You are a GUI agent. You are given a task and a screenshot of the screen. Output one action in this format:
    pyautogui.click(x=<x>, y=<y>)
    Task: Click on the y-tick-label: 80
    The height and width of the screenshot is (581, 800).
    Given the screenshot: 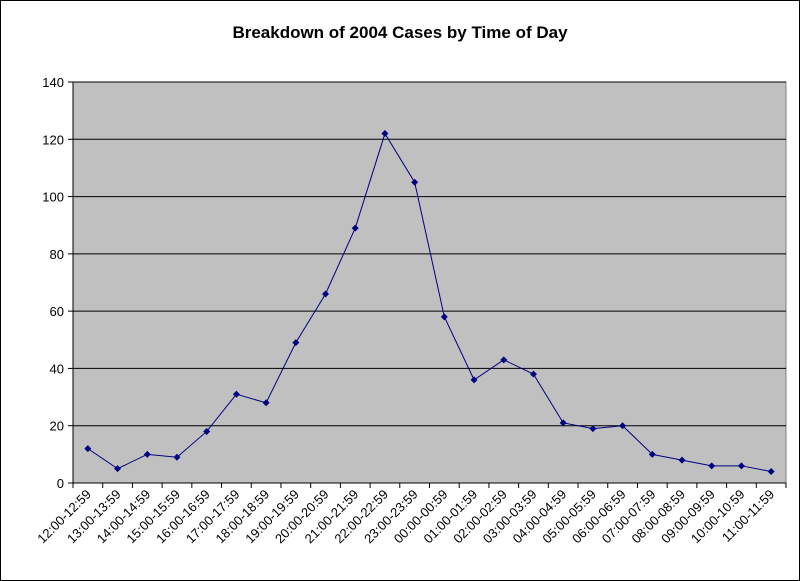 What is the action you would take?
    pyautogui.click(x=57, y=254)
    